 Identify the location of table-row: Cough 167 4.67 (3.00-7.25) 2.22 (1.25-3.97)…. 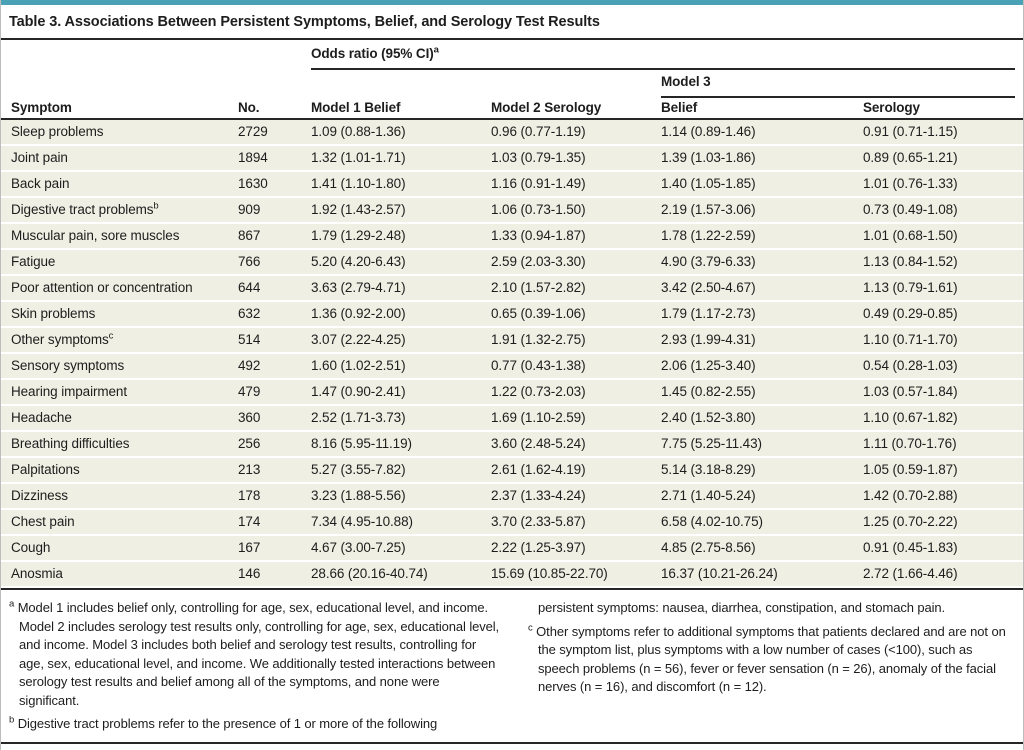
(512, 549).